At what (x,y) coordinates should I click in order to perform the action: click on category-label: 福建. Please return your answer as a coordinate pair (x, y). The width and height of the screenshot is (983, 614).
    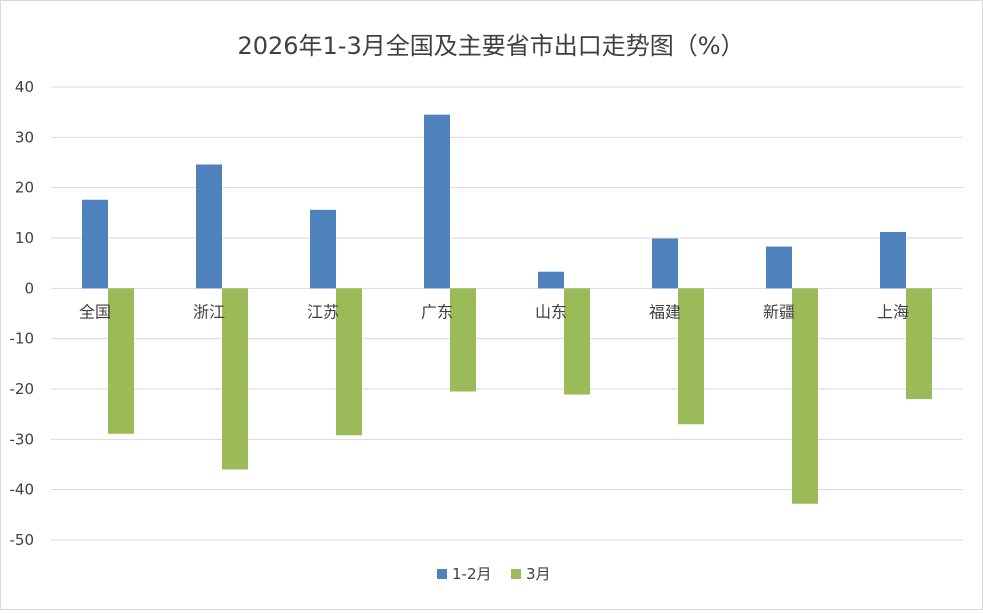
    Looking at the image, I should click on (665, 311).